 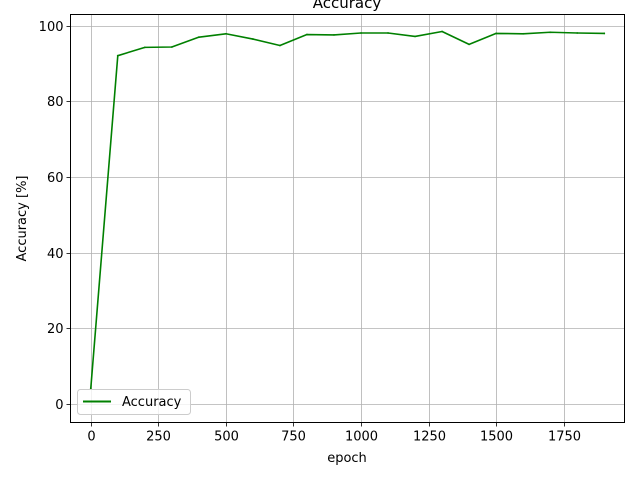 What do you see at coordinates (55, 254) in the screenshot?
I see `y-tick-label: 40` at bounding box center [55, 254].